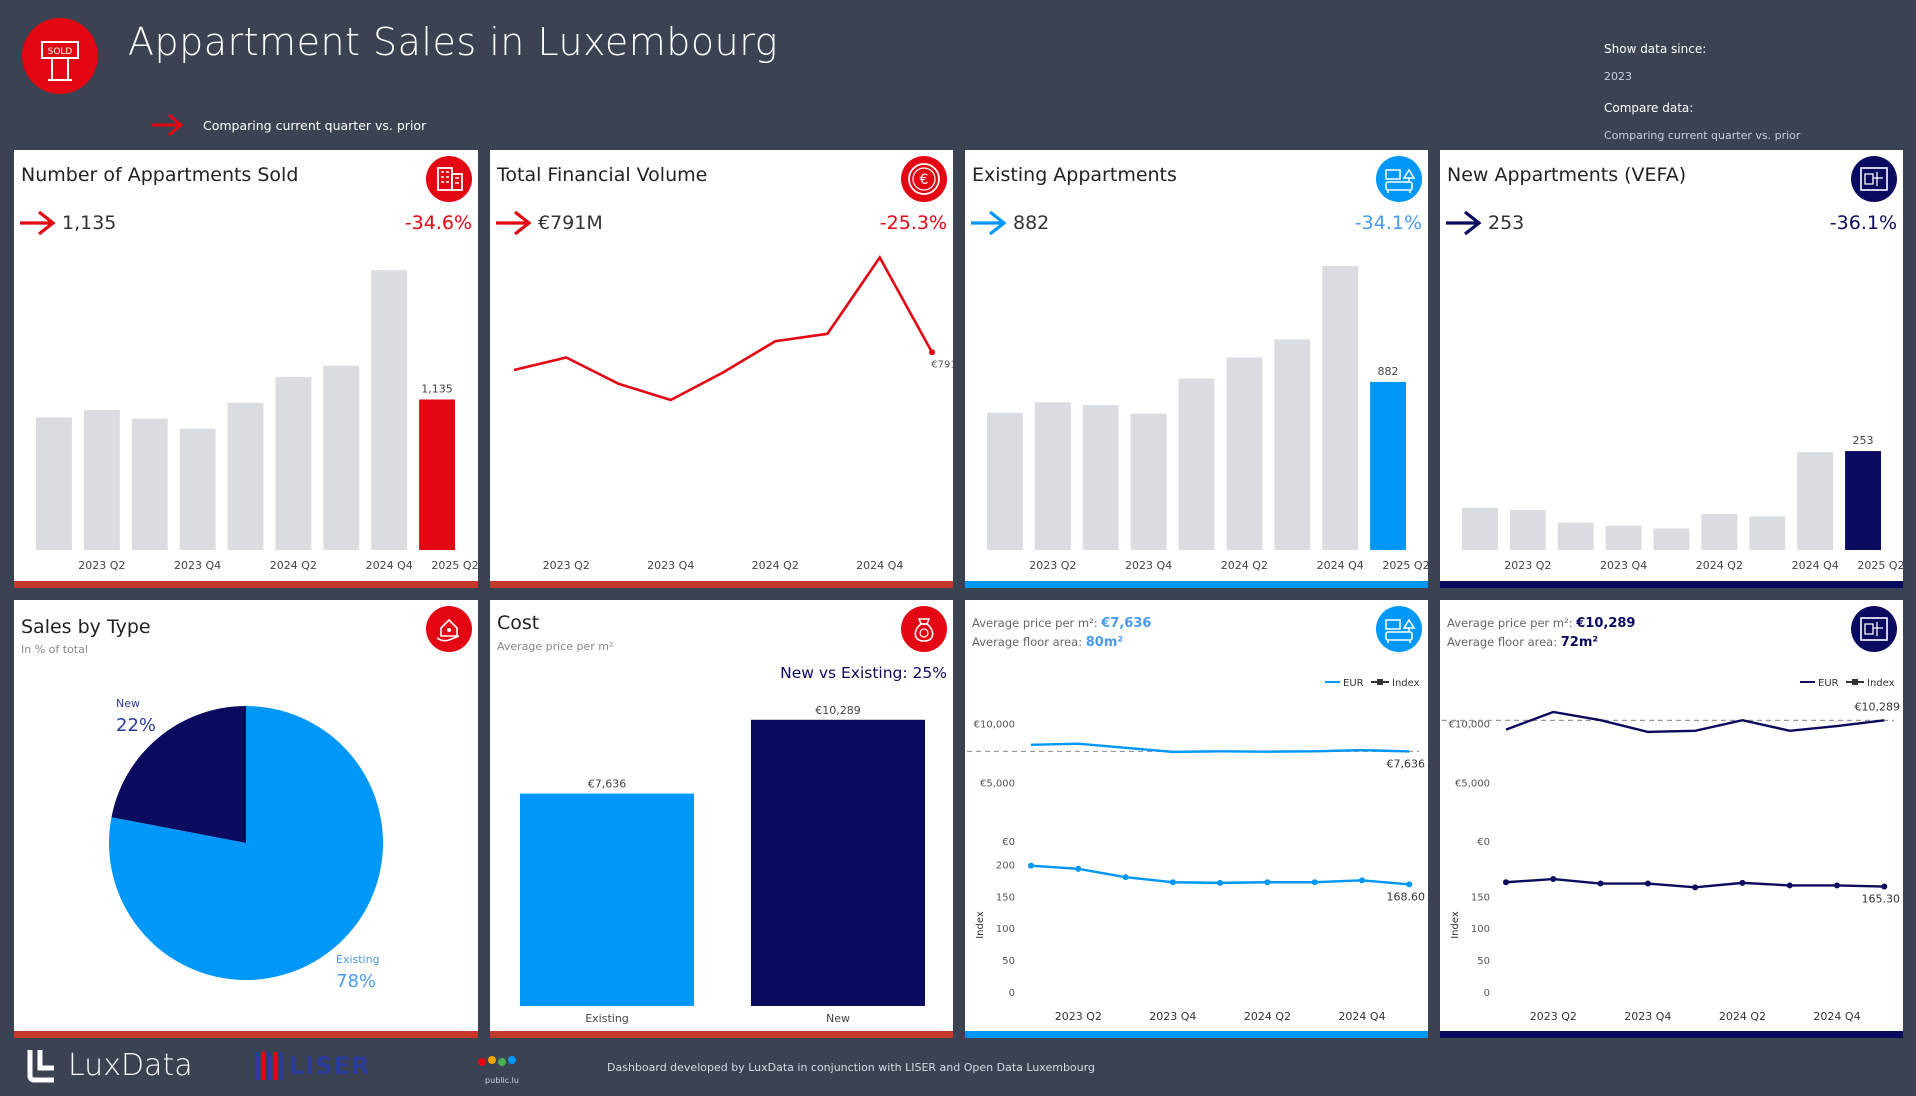 The height and width of the screenshot is (1096, 1916). I want to click on sold-sign-icon: SOLD, so click(60, 61).